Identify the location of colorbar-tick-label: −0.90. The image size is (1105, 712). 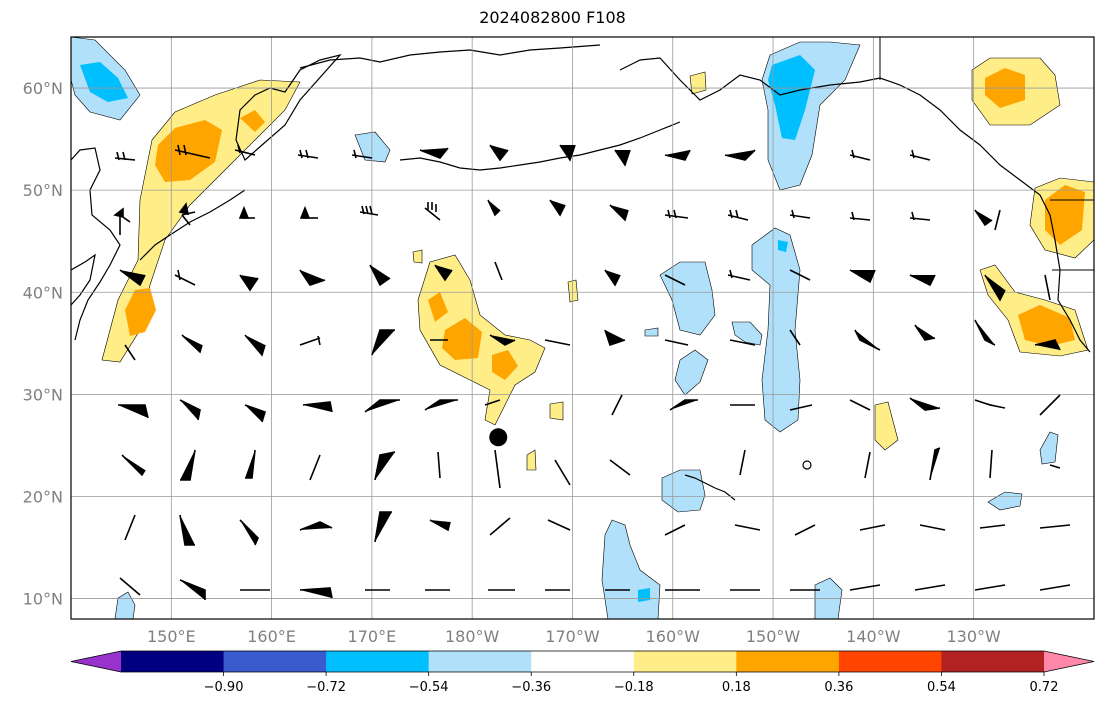
(224, 687).